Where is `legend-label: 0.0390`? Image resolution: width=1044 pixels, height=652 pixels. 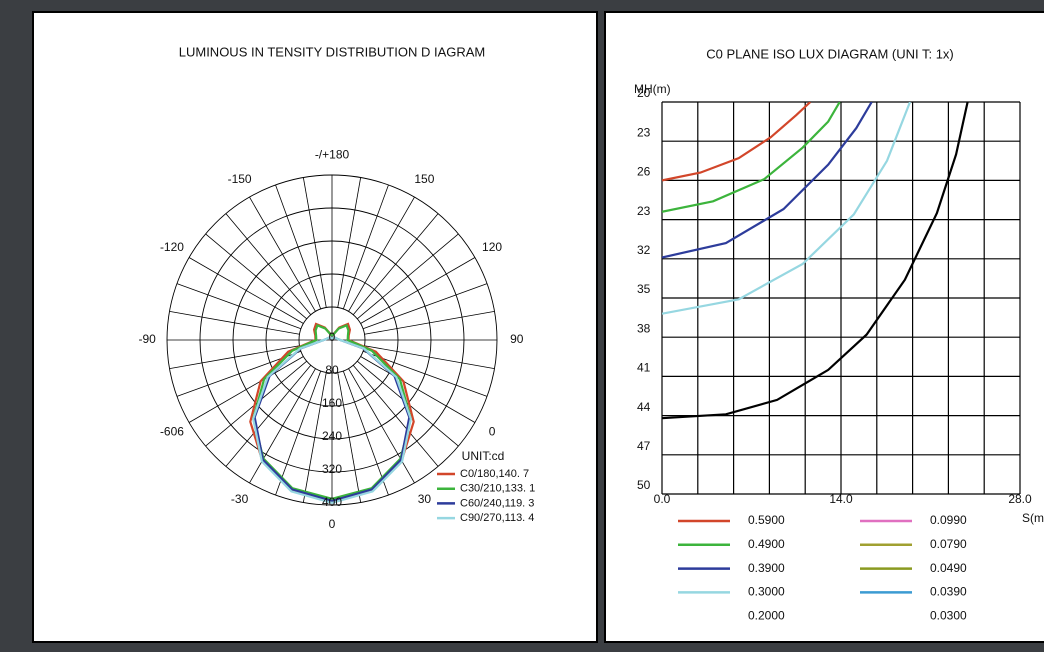
legend-label: 0.0390 is located at coordinates (948, 592).